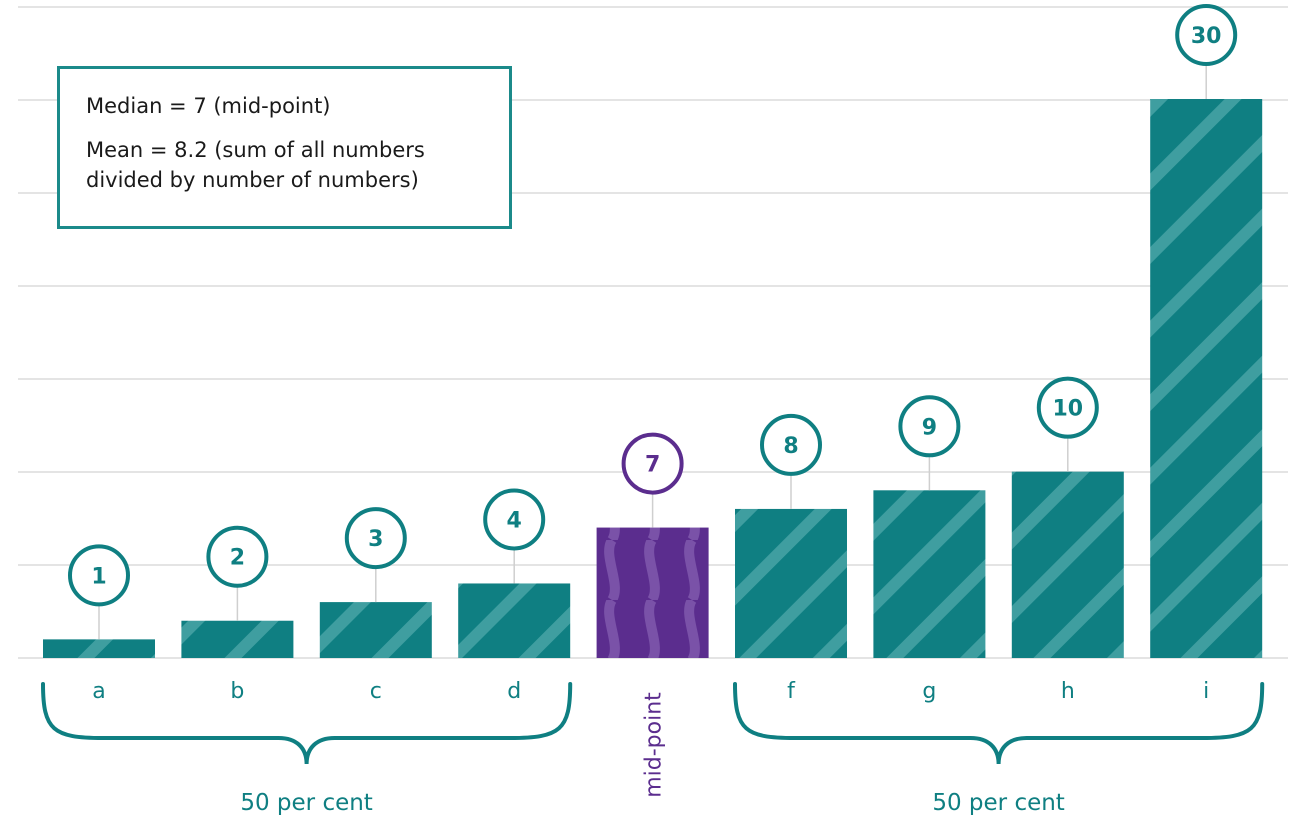  Describe the element at coordinates (514, 620) in the screenshot. I see `bar-d` at that location.